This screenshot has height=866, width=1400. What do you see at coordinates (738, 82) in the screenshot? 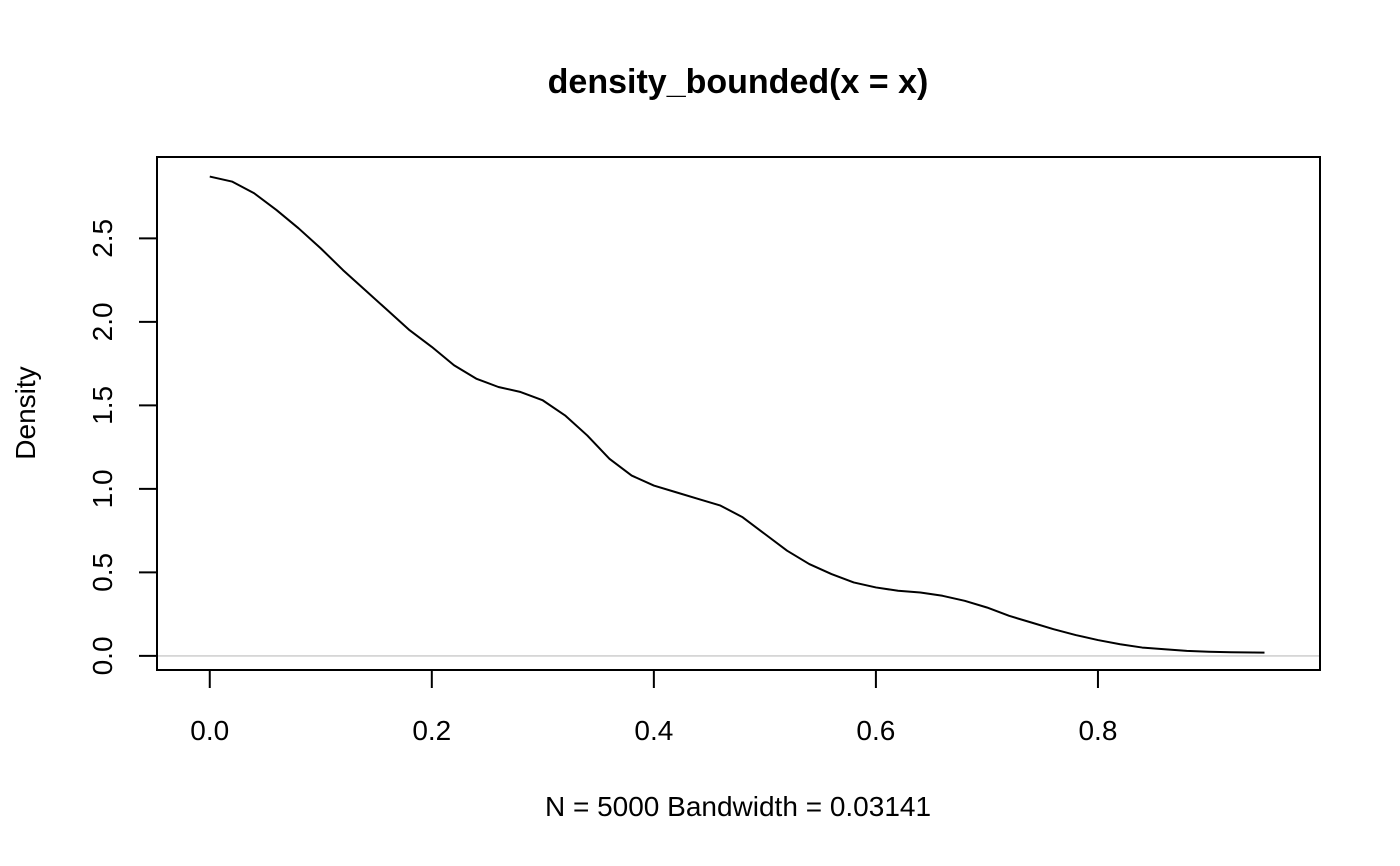
I see `chart-title: density_bounded(x = x)` at bounding box center [738, 82].